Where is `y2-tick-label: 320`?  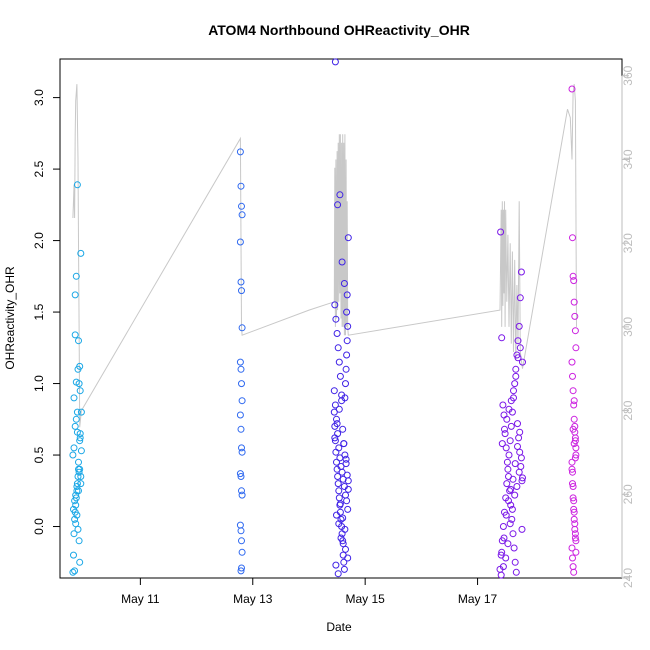
y2-tick-label: 320 is located at coordinates (628, 243).